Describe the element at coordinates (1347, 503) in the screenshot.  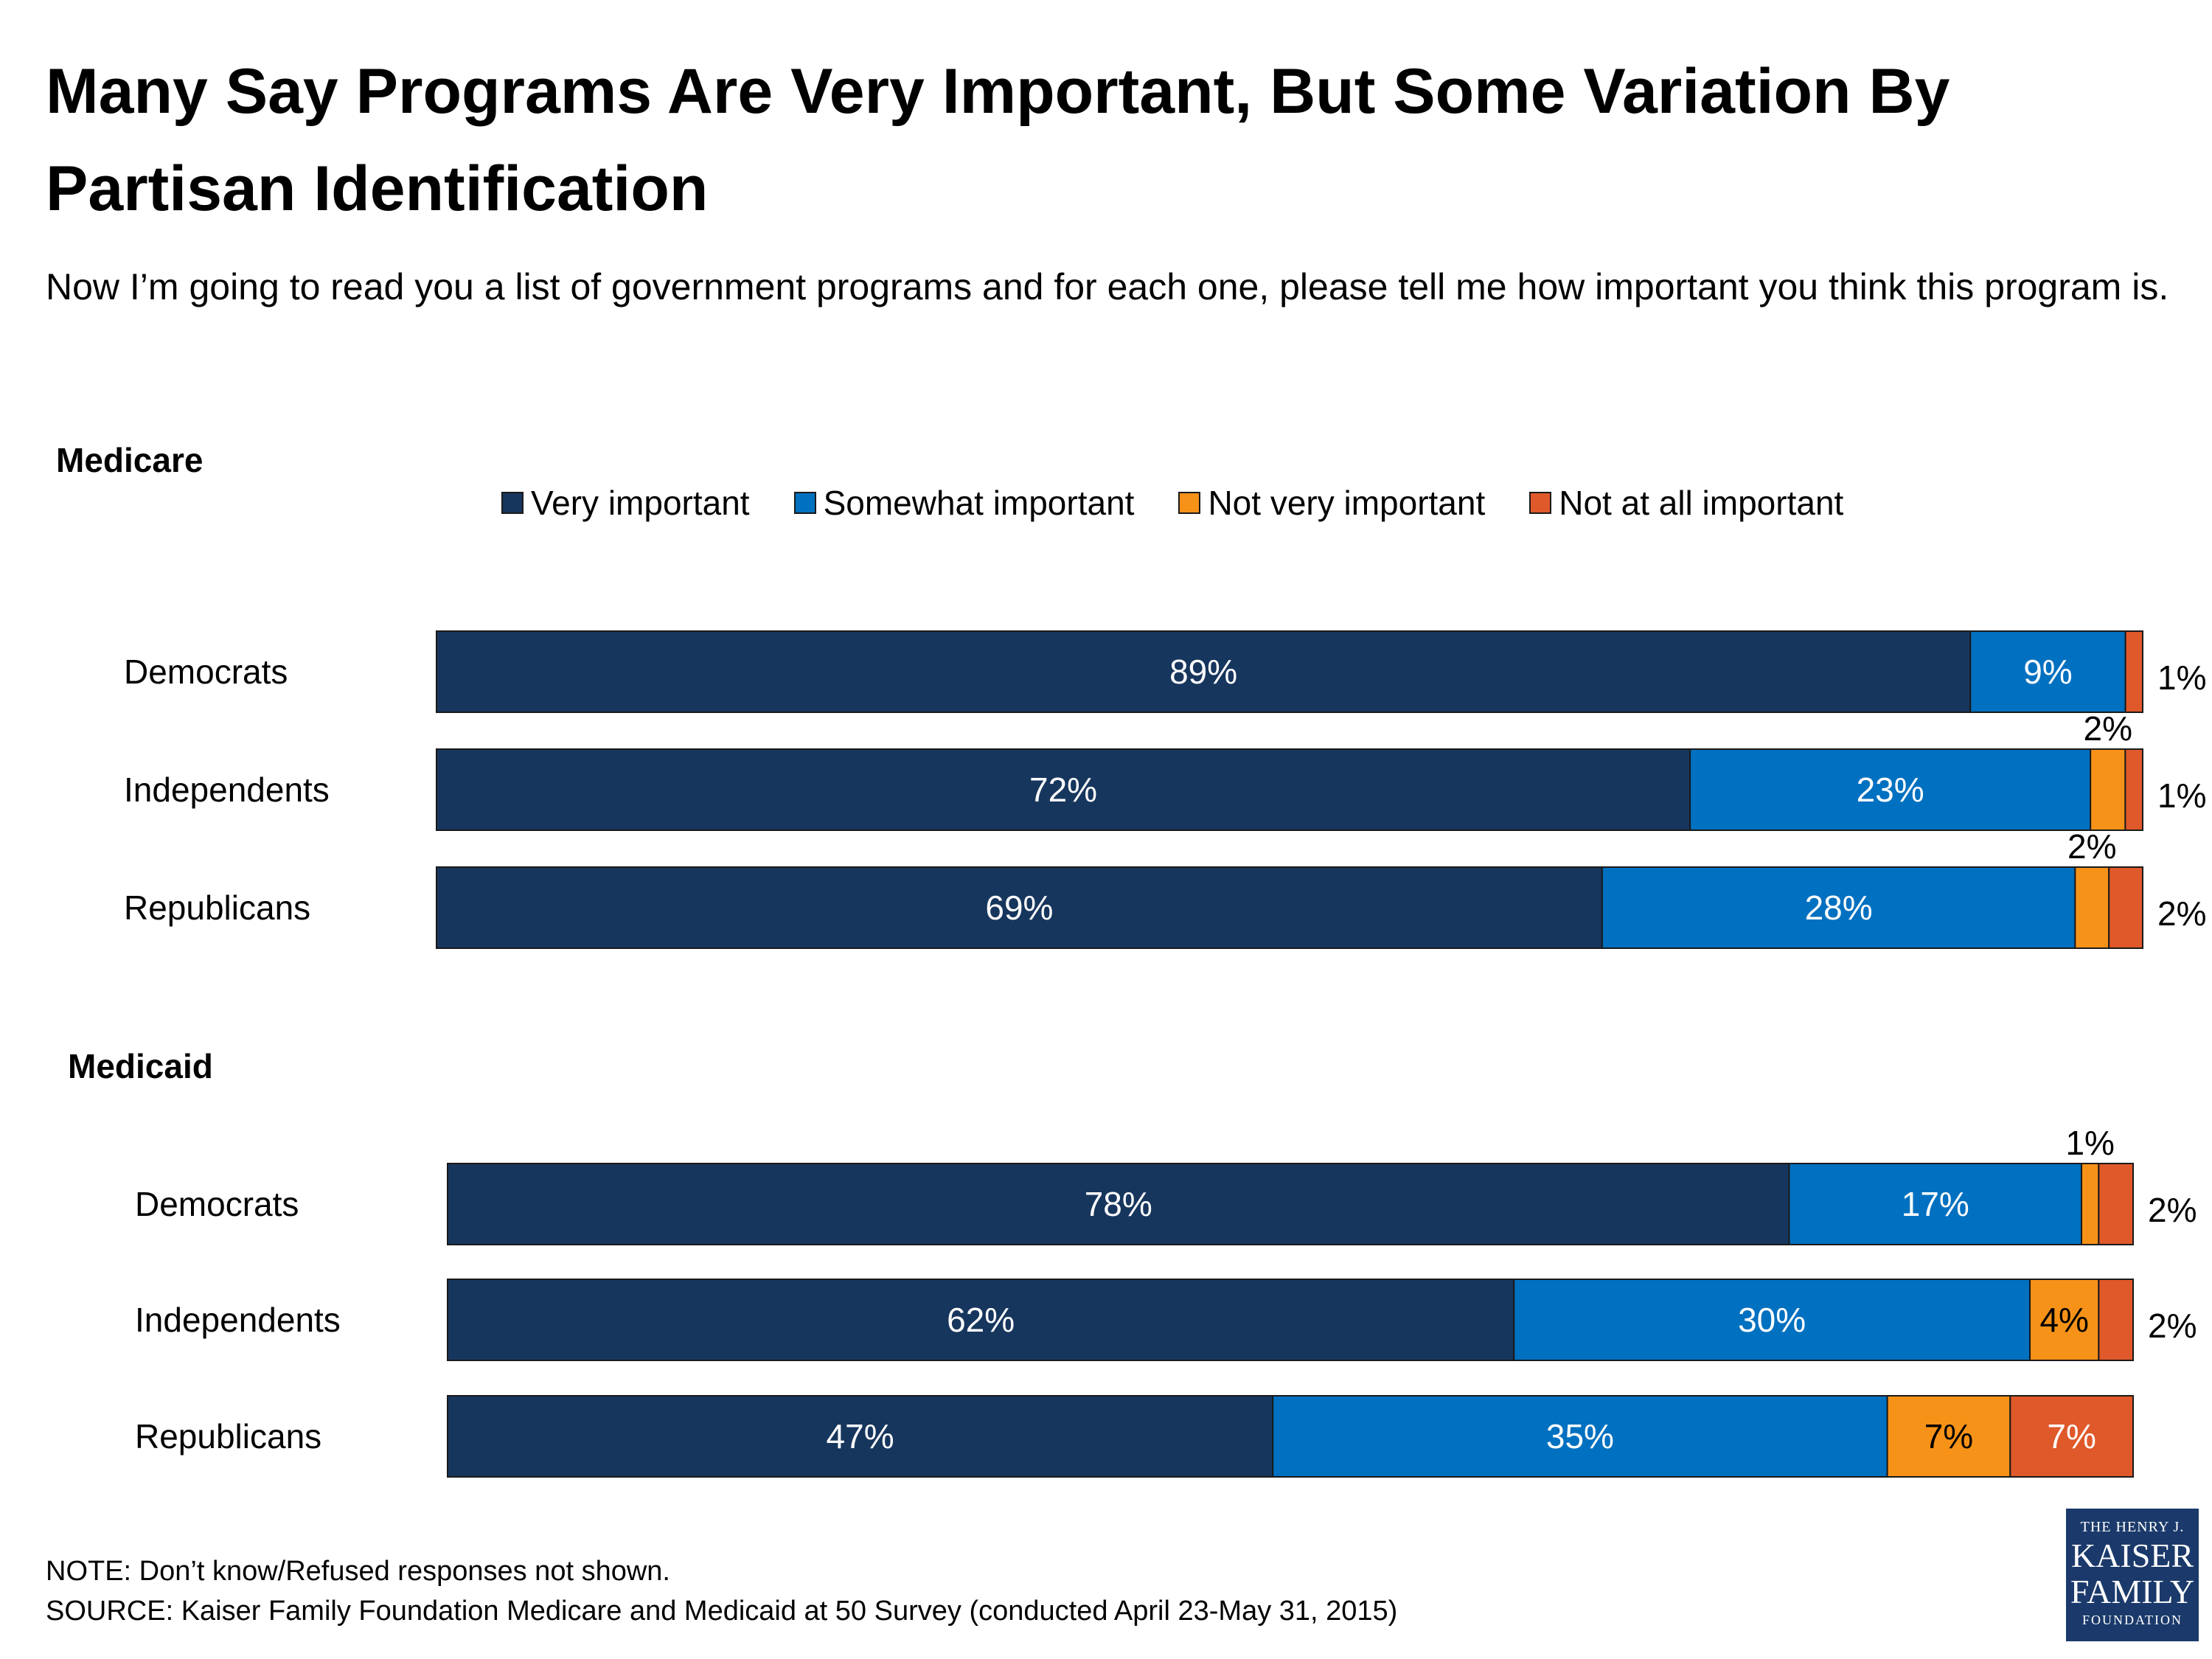
I see `legend-label-not-very-important: Not very important` at that location.